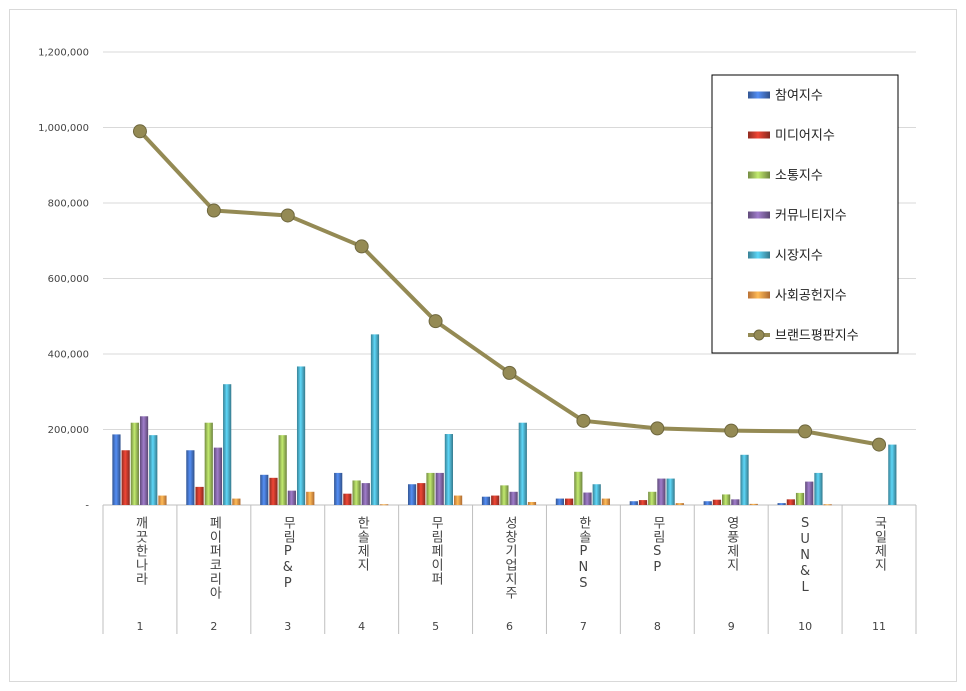 The height and width of the screenshot is (691, 966). What do you see at coordinates (759, 335) in the screenshot?
I see `legend-marker` at bounding box center [759, 335].